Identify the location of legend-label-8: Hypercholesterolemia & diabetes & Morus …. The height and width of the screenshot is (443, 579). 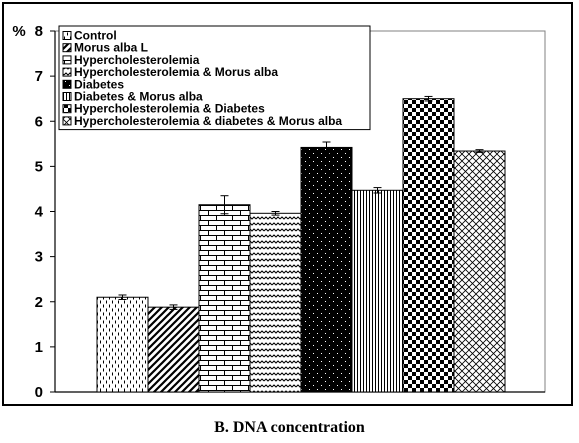
(208, 121).